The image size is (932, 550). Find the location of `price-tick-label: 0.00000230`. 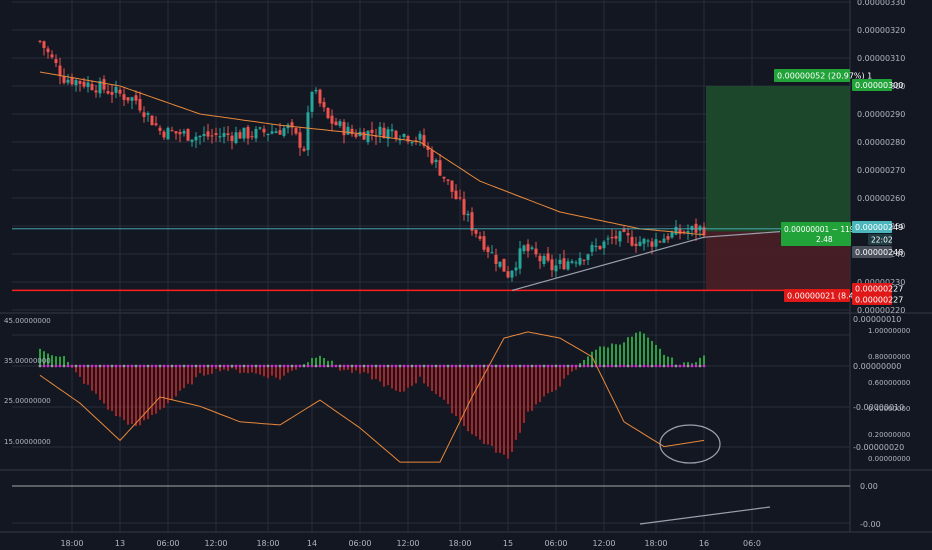

price-tick-label: 0.00000230 is located at coordinates (881, 282).